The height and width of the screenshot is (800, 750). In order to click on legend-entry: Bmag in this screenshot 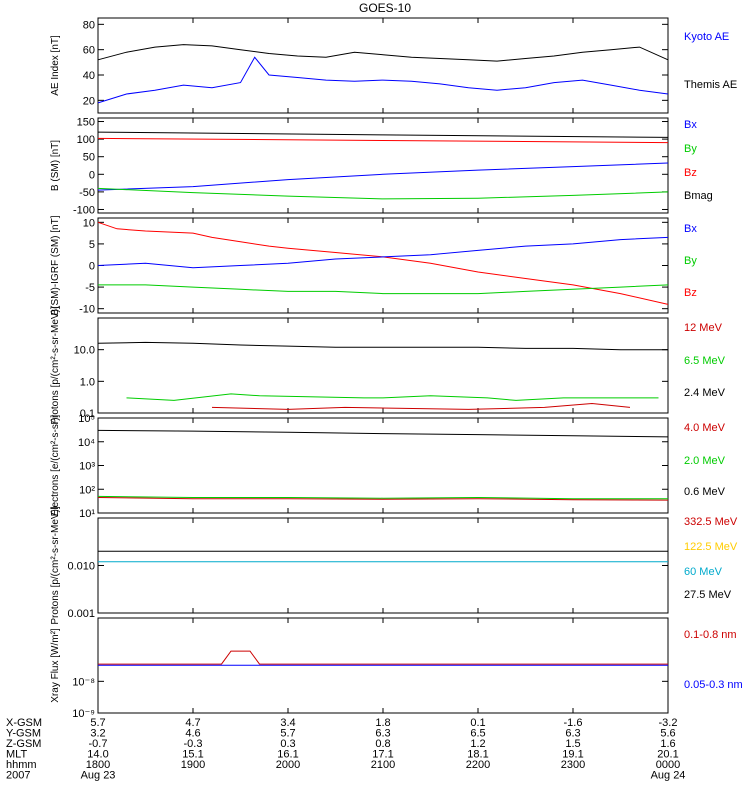, I will do `click(698, 196)`.